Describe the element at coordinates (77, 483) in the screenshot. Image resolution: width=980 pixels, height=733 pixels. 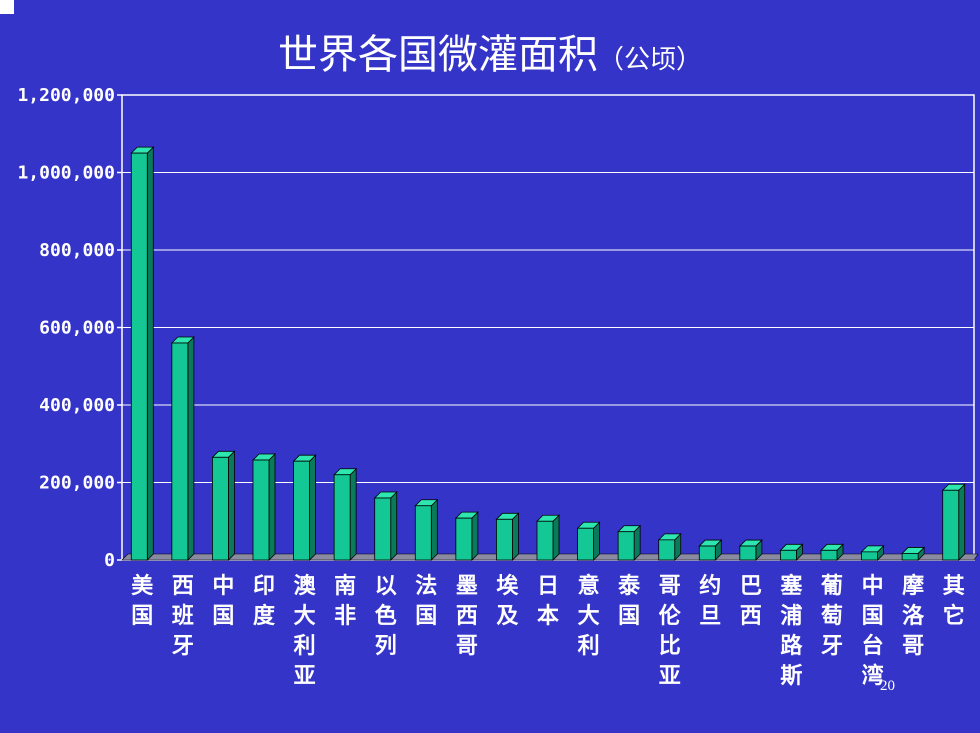
I see `y-tick-label: 200,000` at that location.